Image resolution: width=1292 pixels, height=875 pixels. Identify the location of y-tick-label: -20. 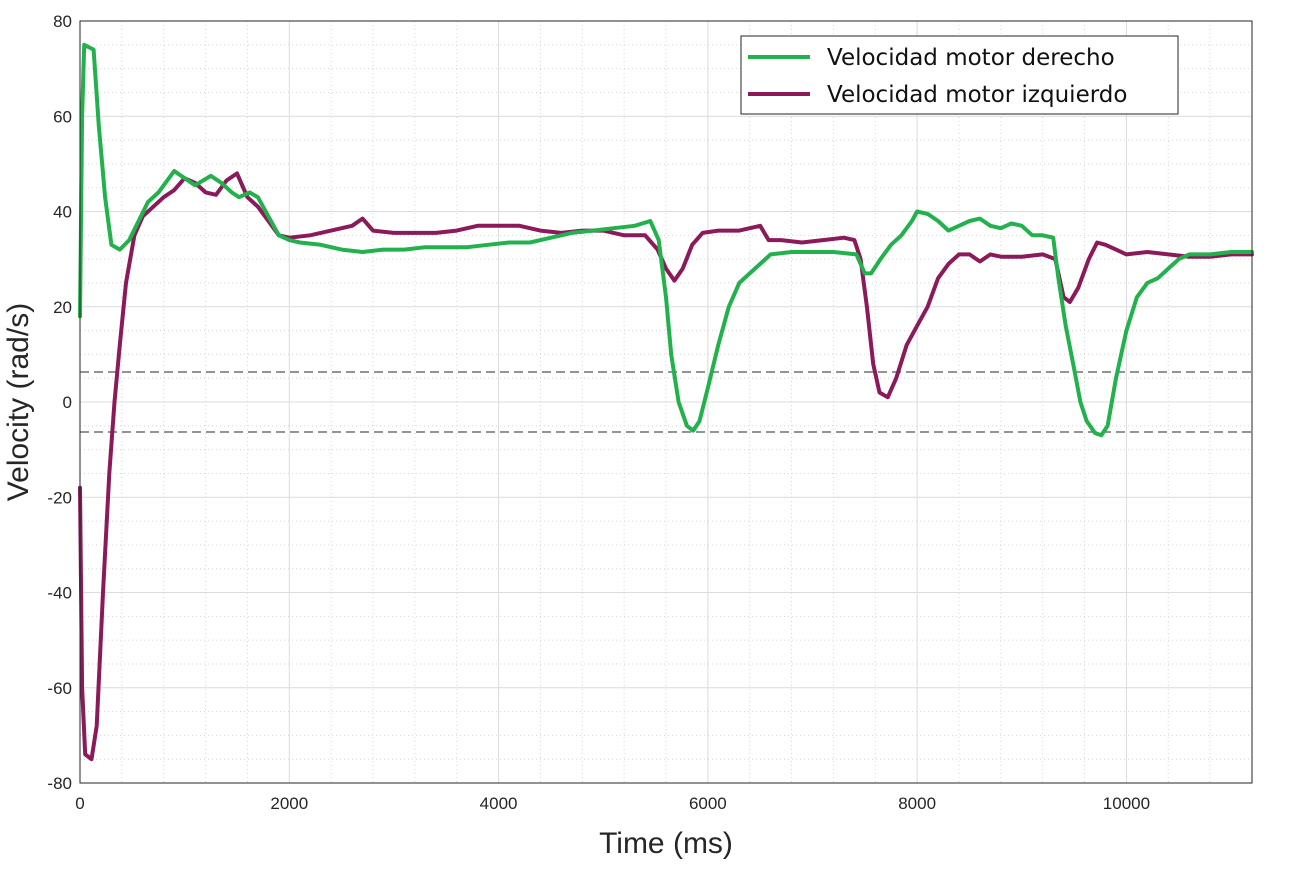
(59, 497).